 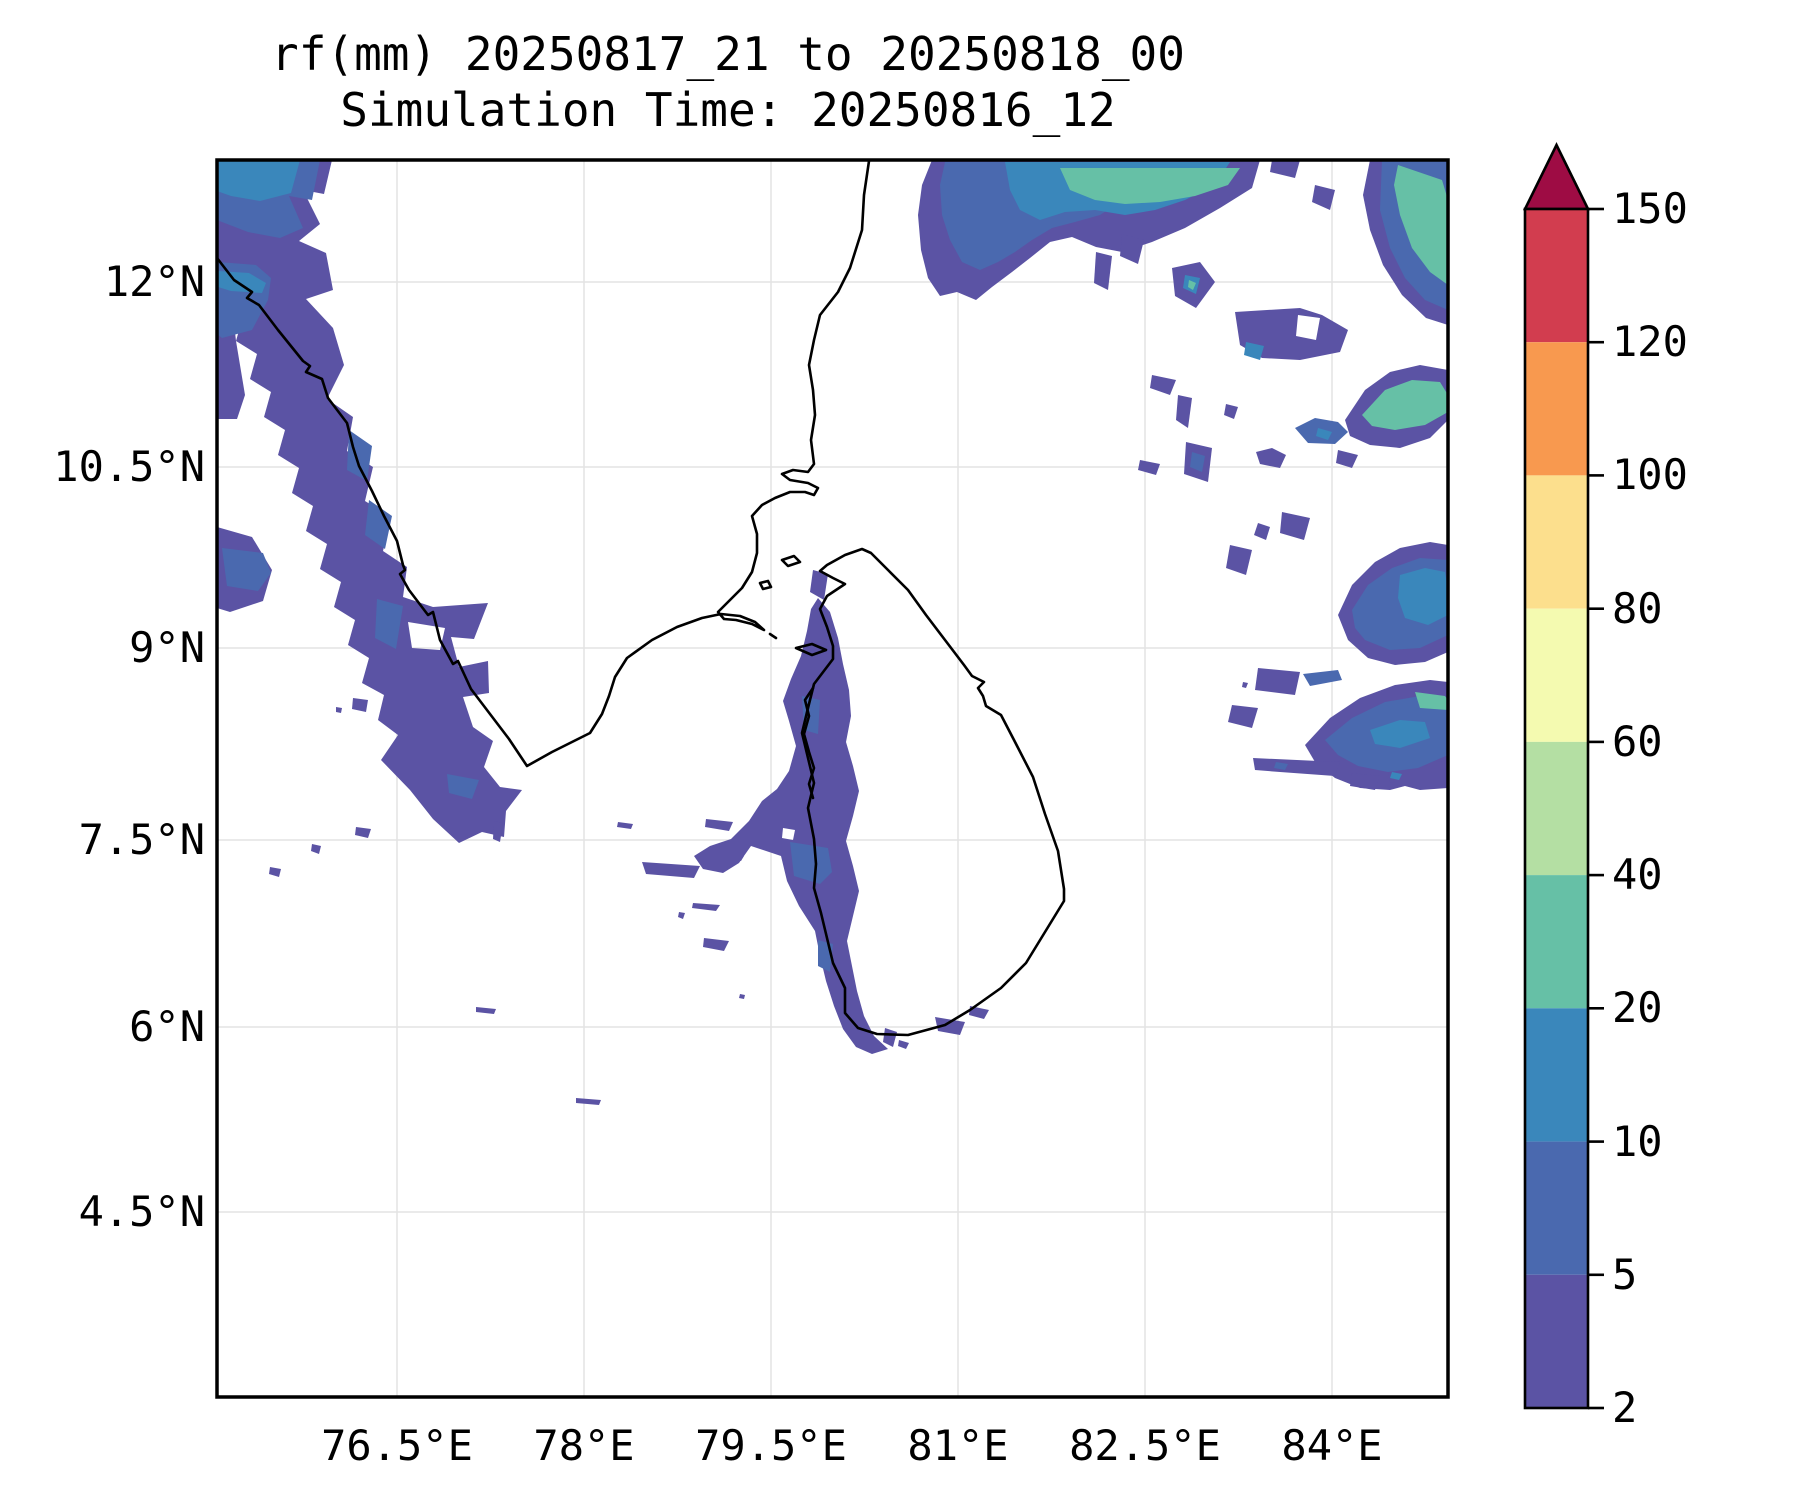 What do you see at coordinates (1625, 1274) in the screenshot?
I see `cb-tick-5: 5` at bounding box center [1625, 1274].